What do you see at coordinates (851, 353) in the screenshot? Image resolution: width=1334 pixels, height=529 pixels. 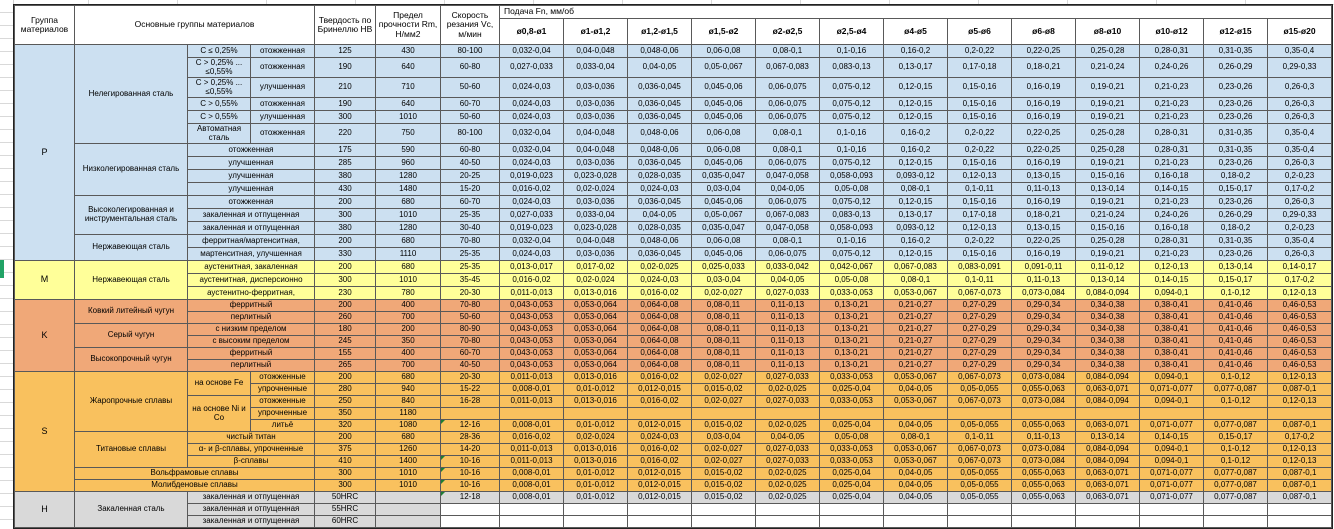 I see `feed-value-cell: 0,13-0,21` at bounding box center [851, 353].